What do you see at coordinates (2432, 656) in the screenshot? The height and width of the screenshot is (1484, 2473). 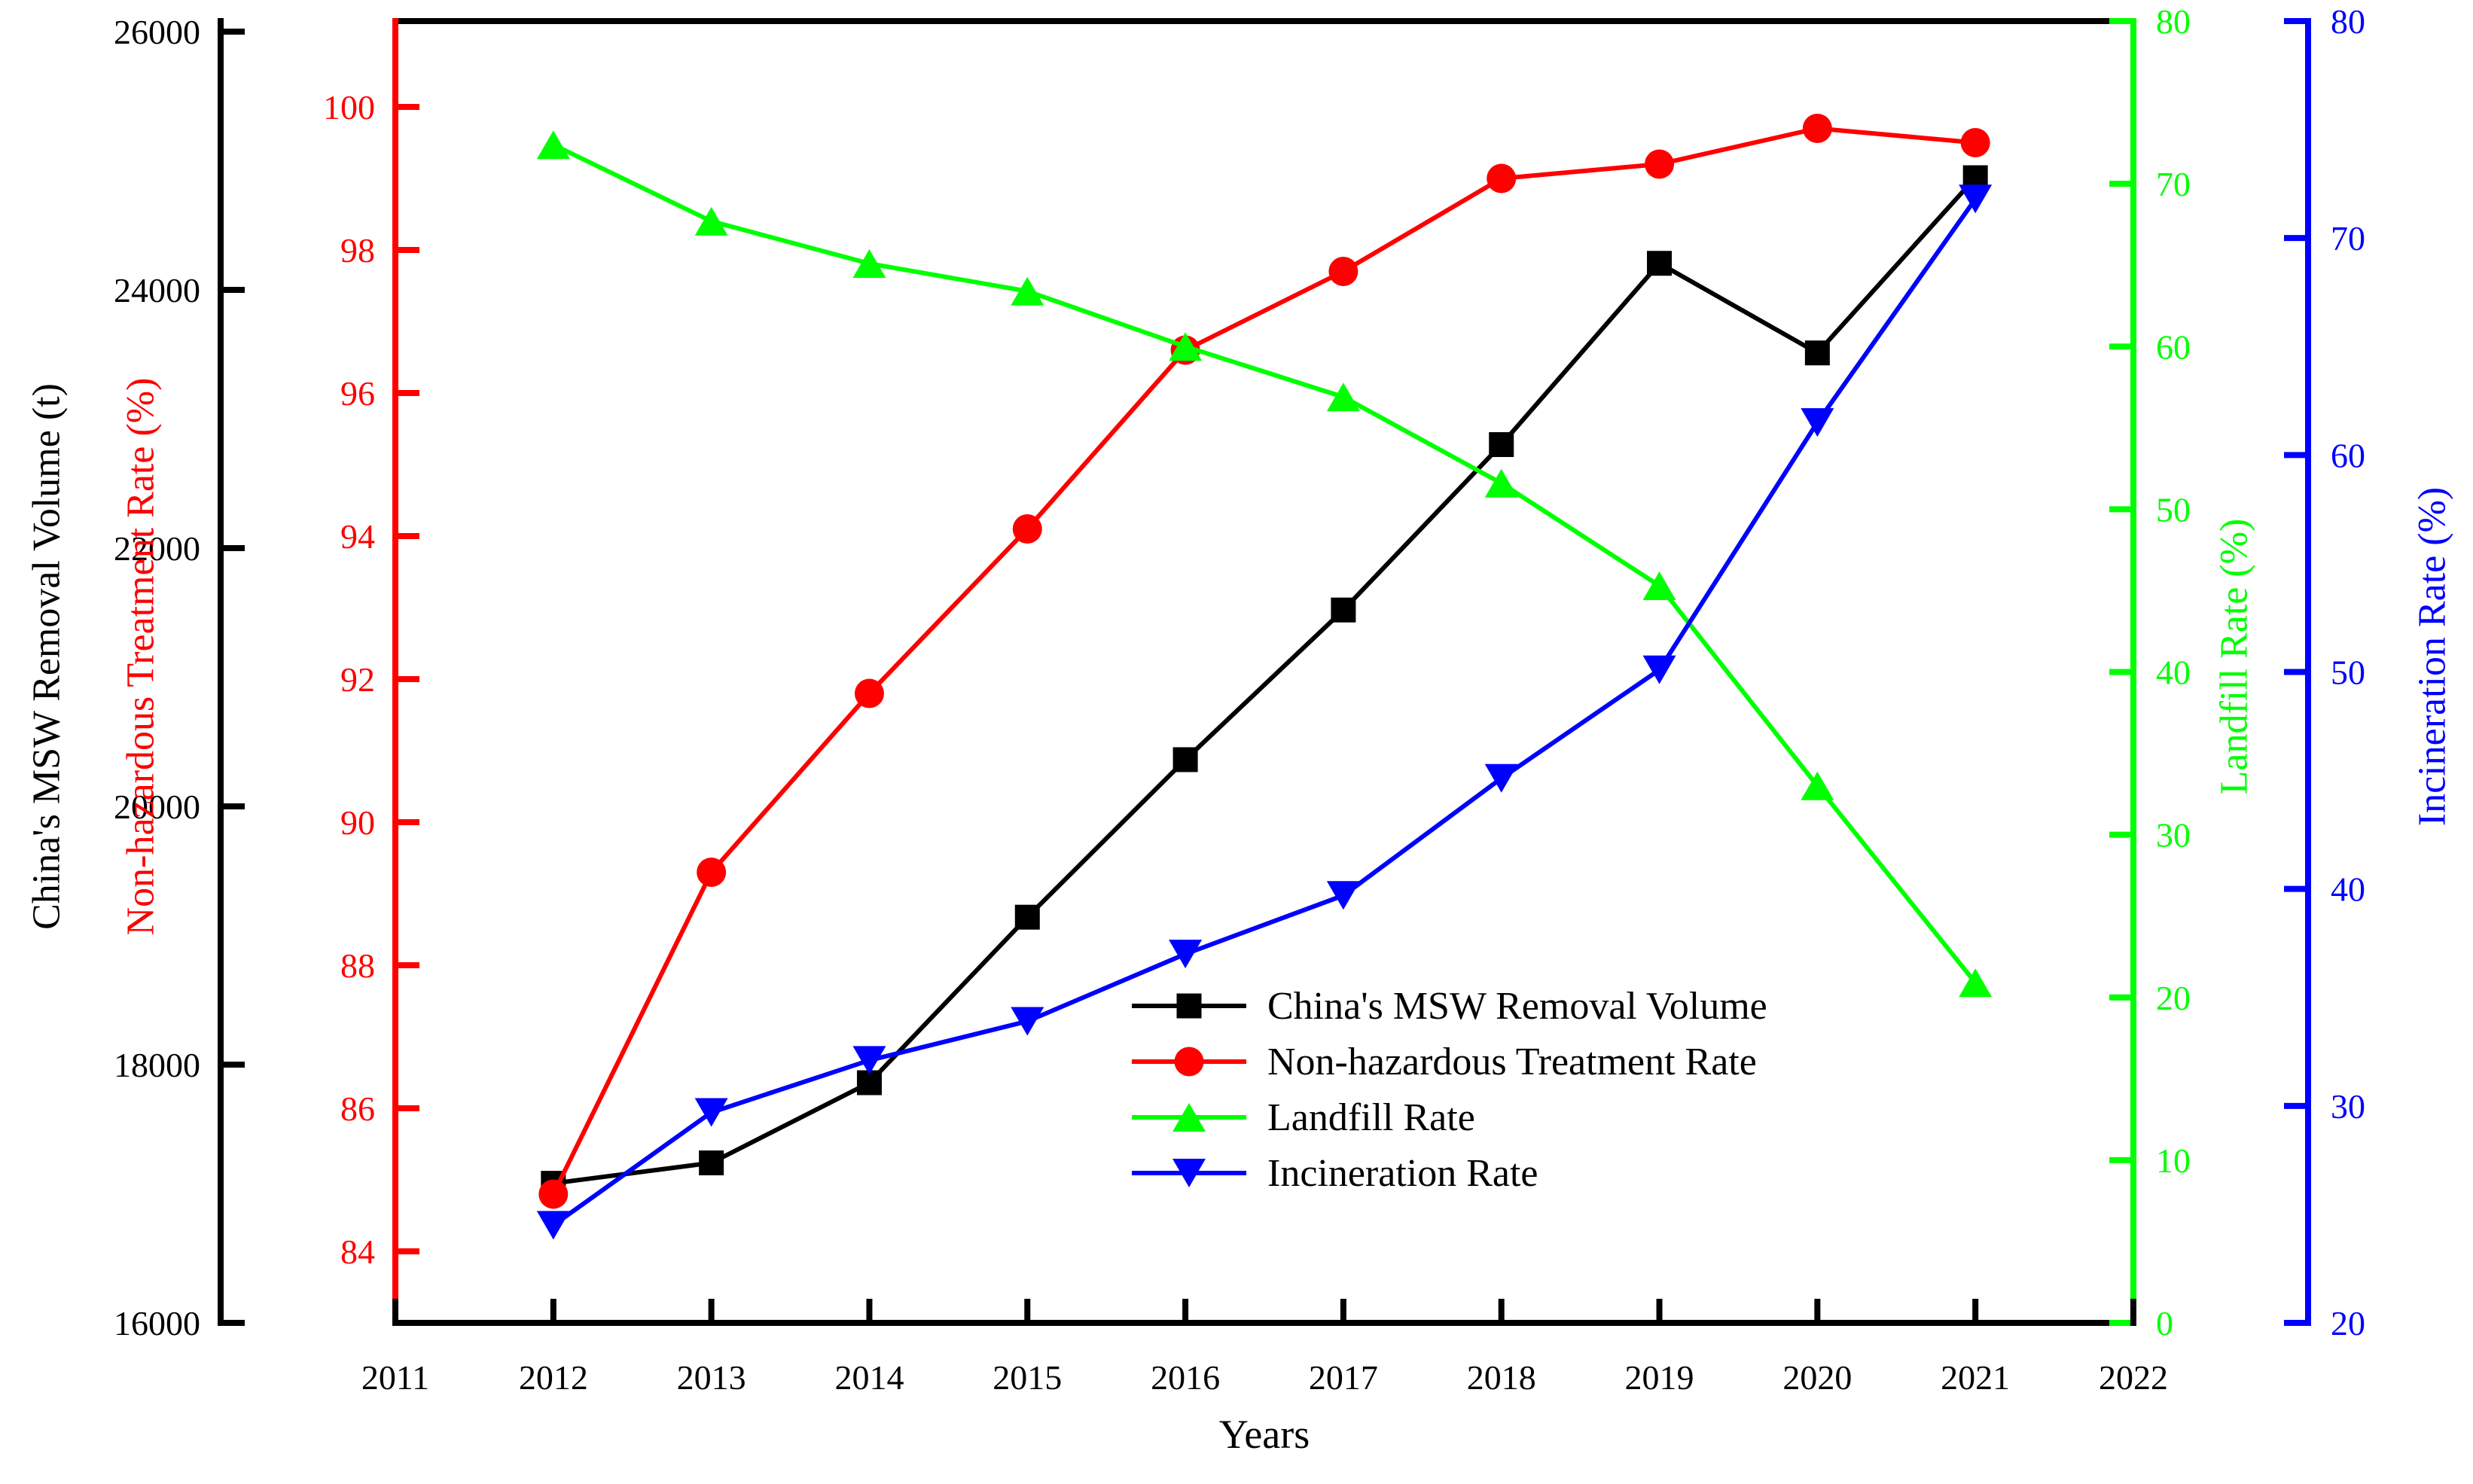 I see `axis-title-incineration-rate: Incineration Rate (%)` at bounding box center [2432, 656].